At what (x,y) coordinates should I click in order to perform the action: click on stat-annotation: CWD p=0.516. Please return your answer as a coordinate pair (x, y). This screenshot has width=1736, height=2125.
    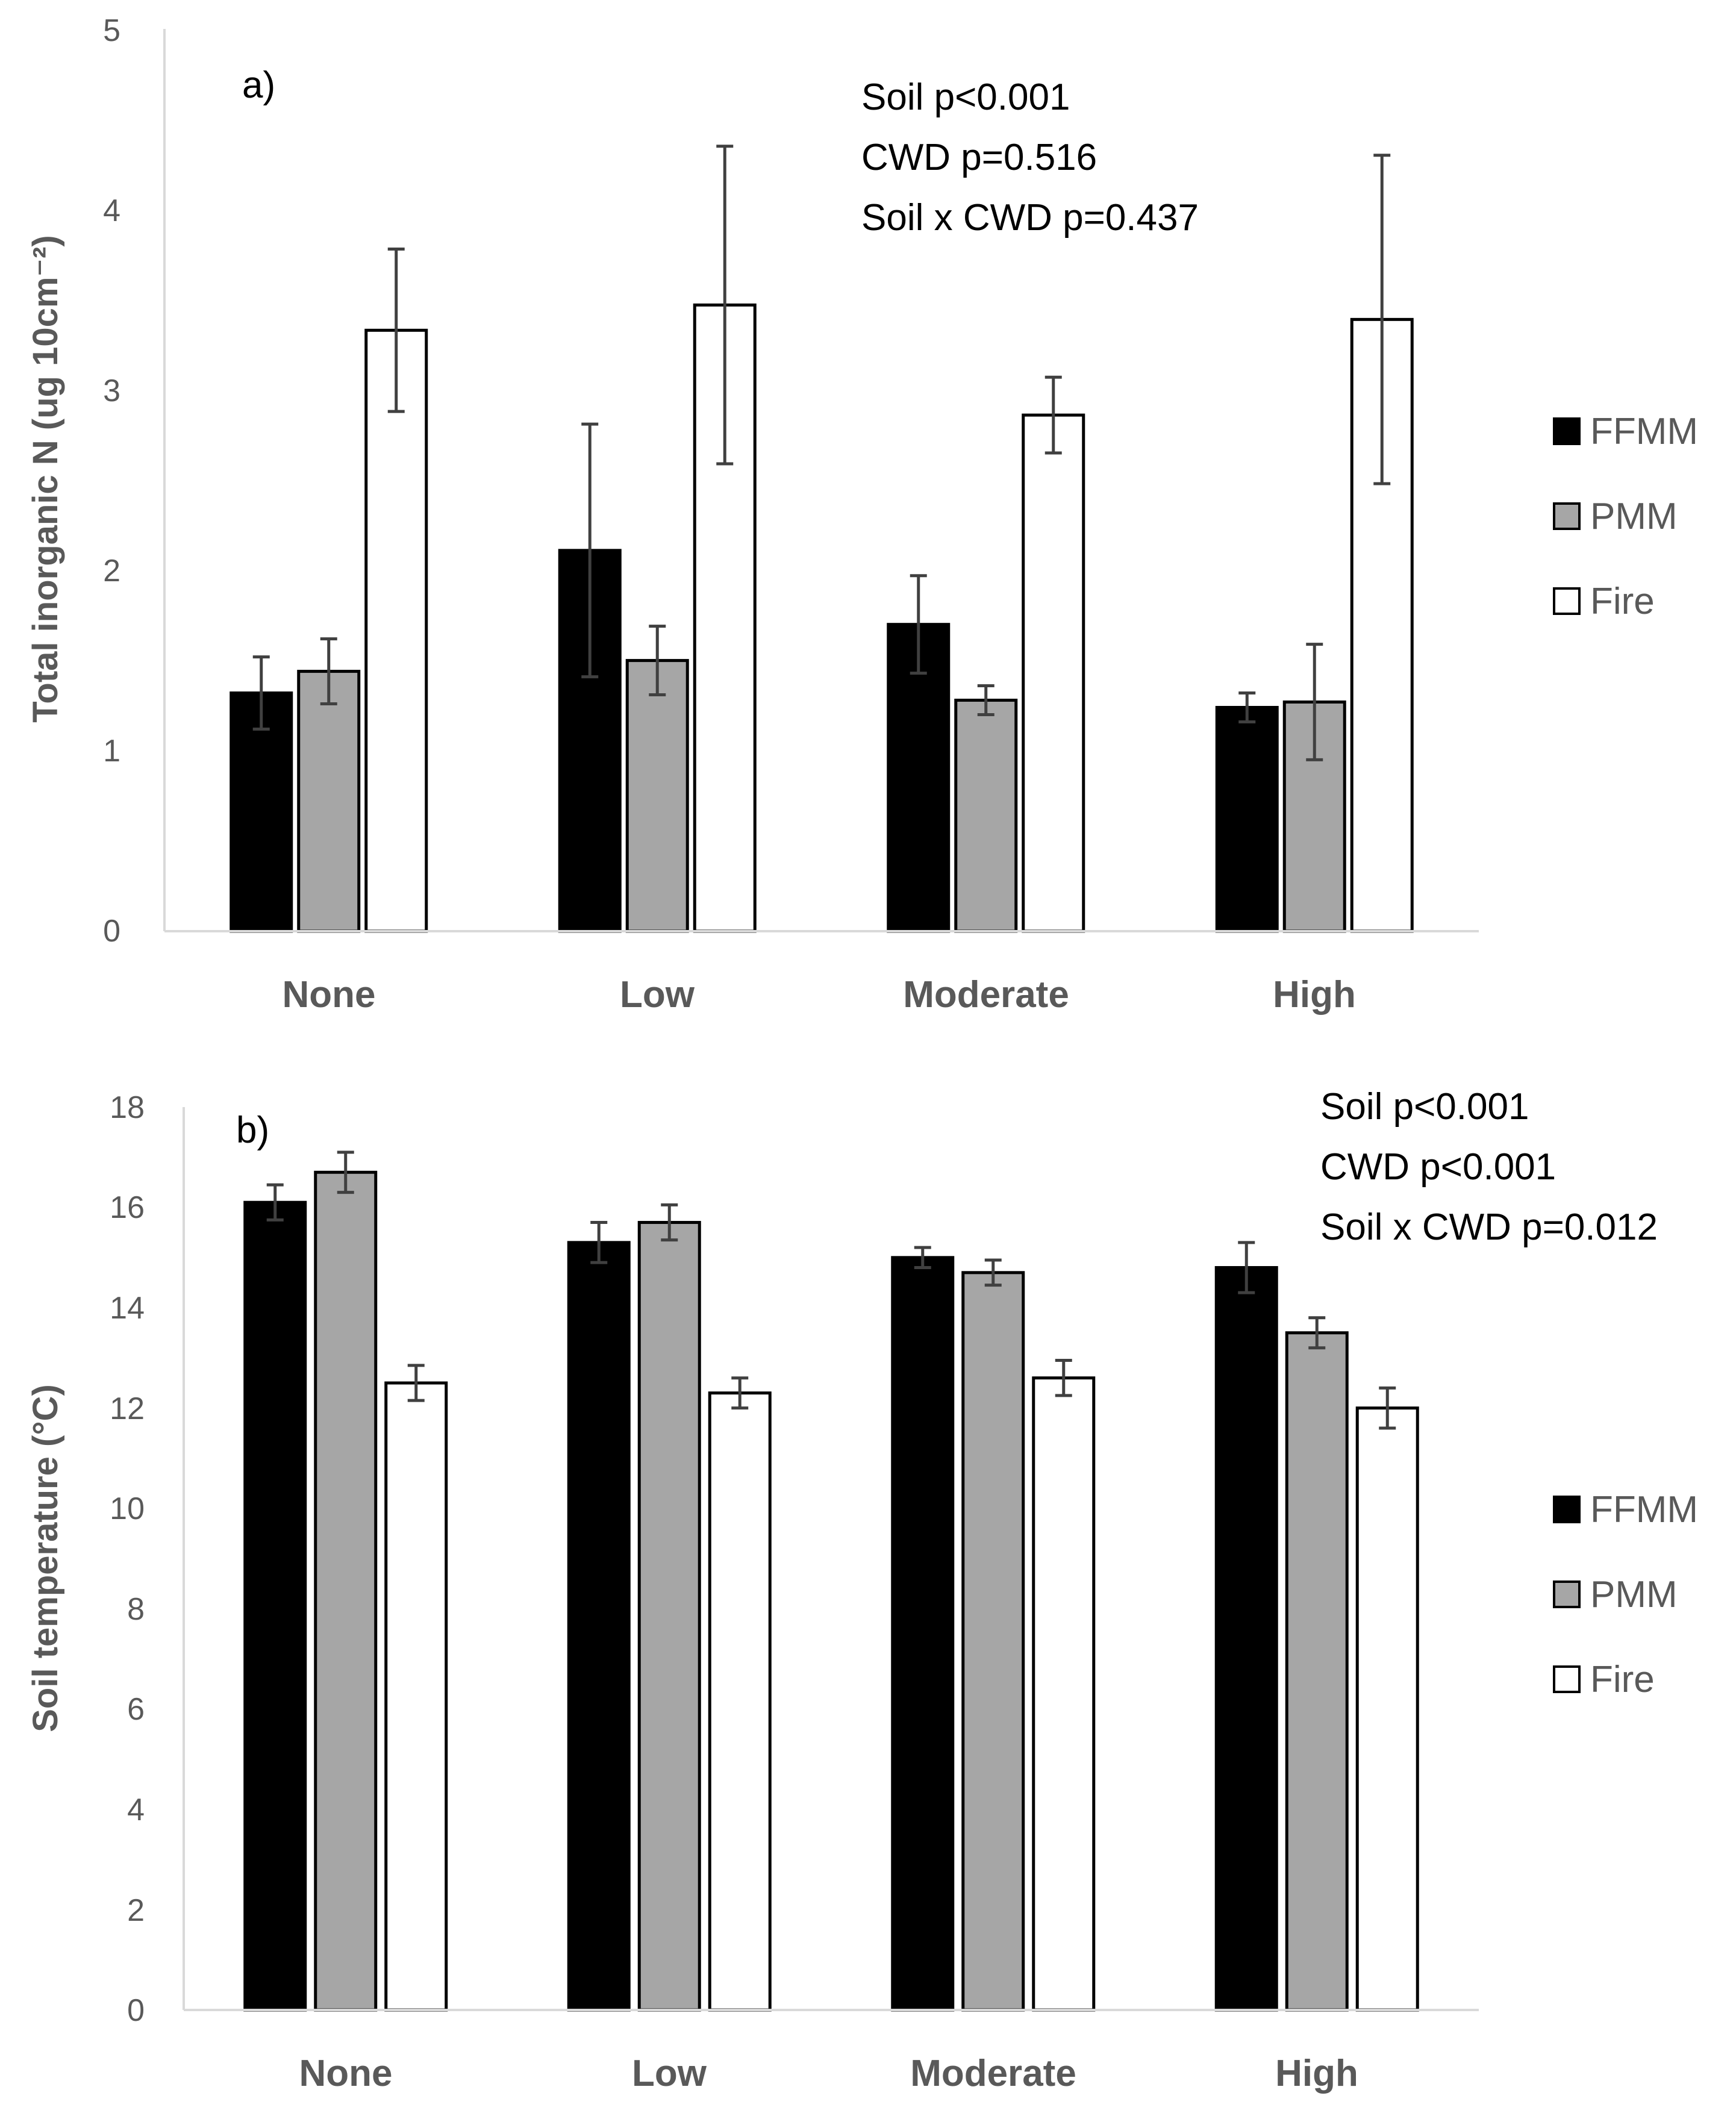
    Looking at the image, I should click on (979, 158).